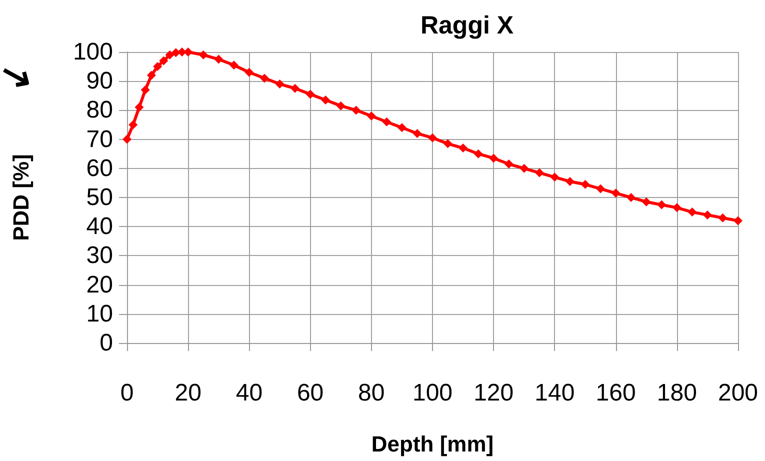 The height and width of the screenshot is (461, 765). I want to click on y-tick-label: 0, so click(106, 343).